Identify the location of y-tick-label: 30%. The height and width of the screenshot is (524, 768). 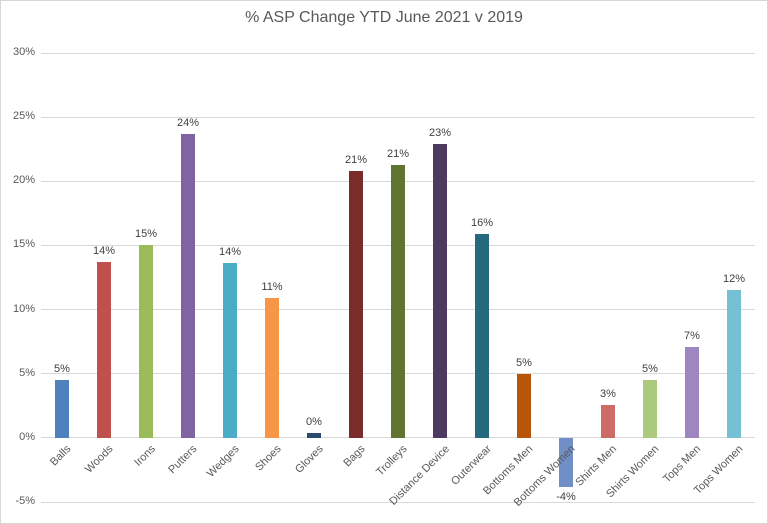
(23, 52).